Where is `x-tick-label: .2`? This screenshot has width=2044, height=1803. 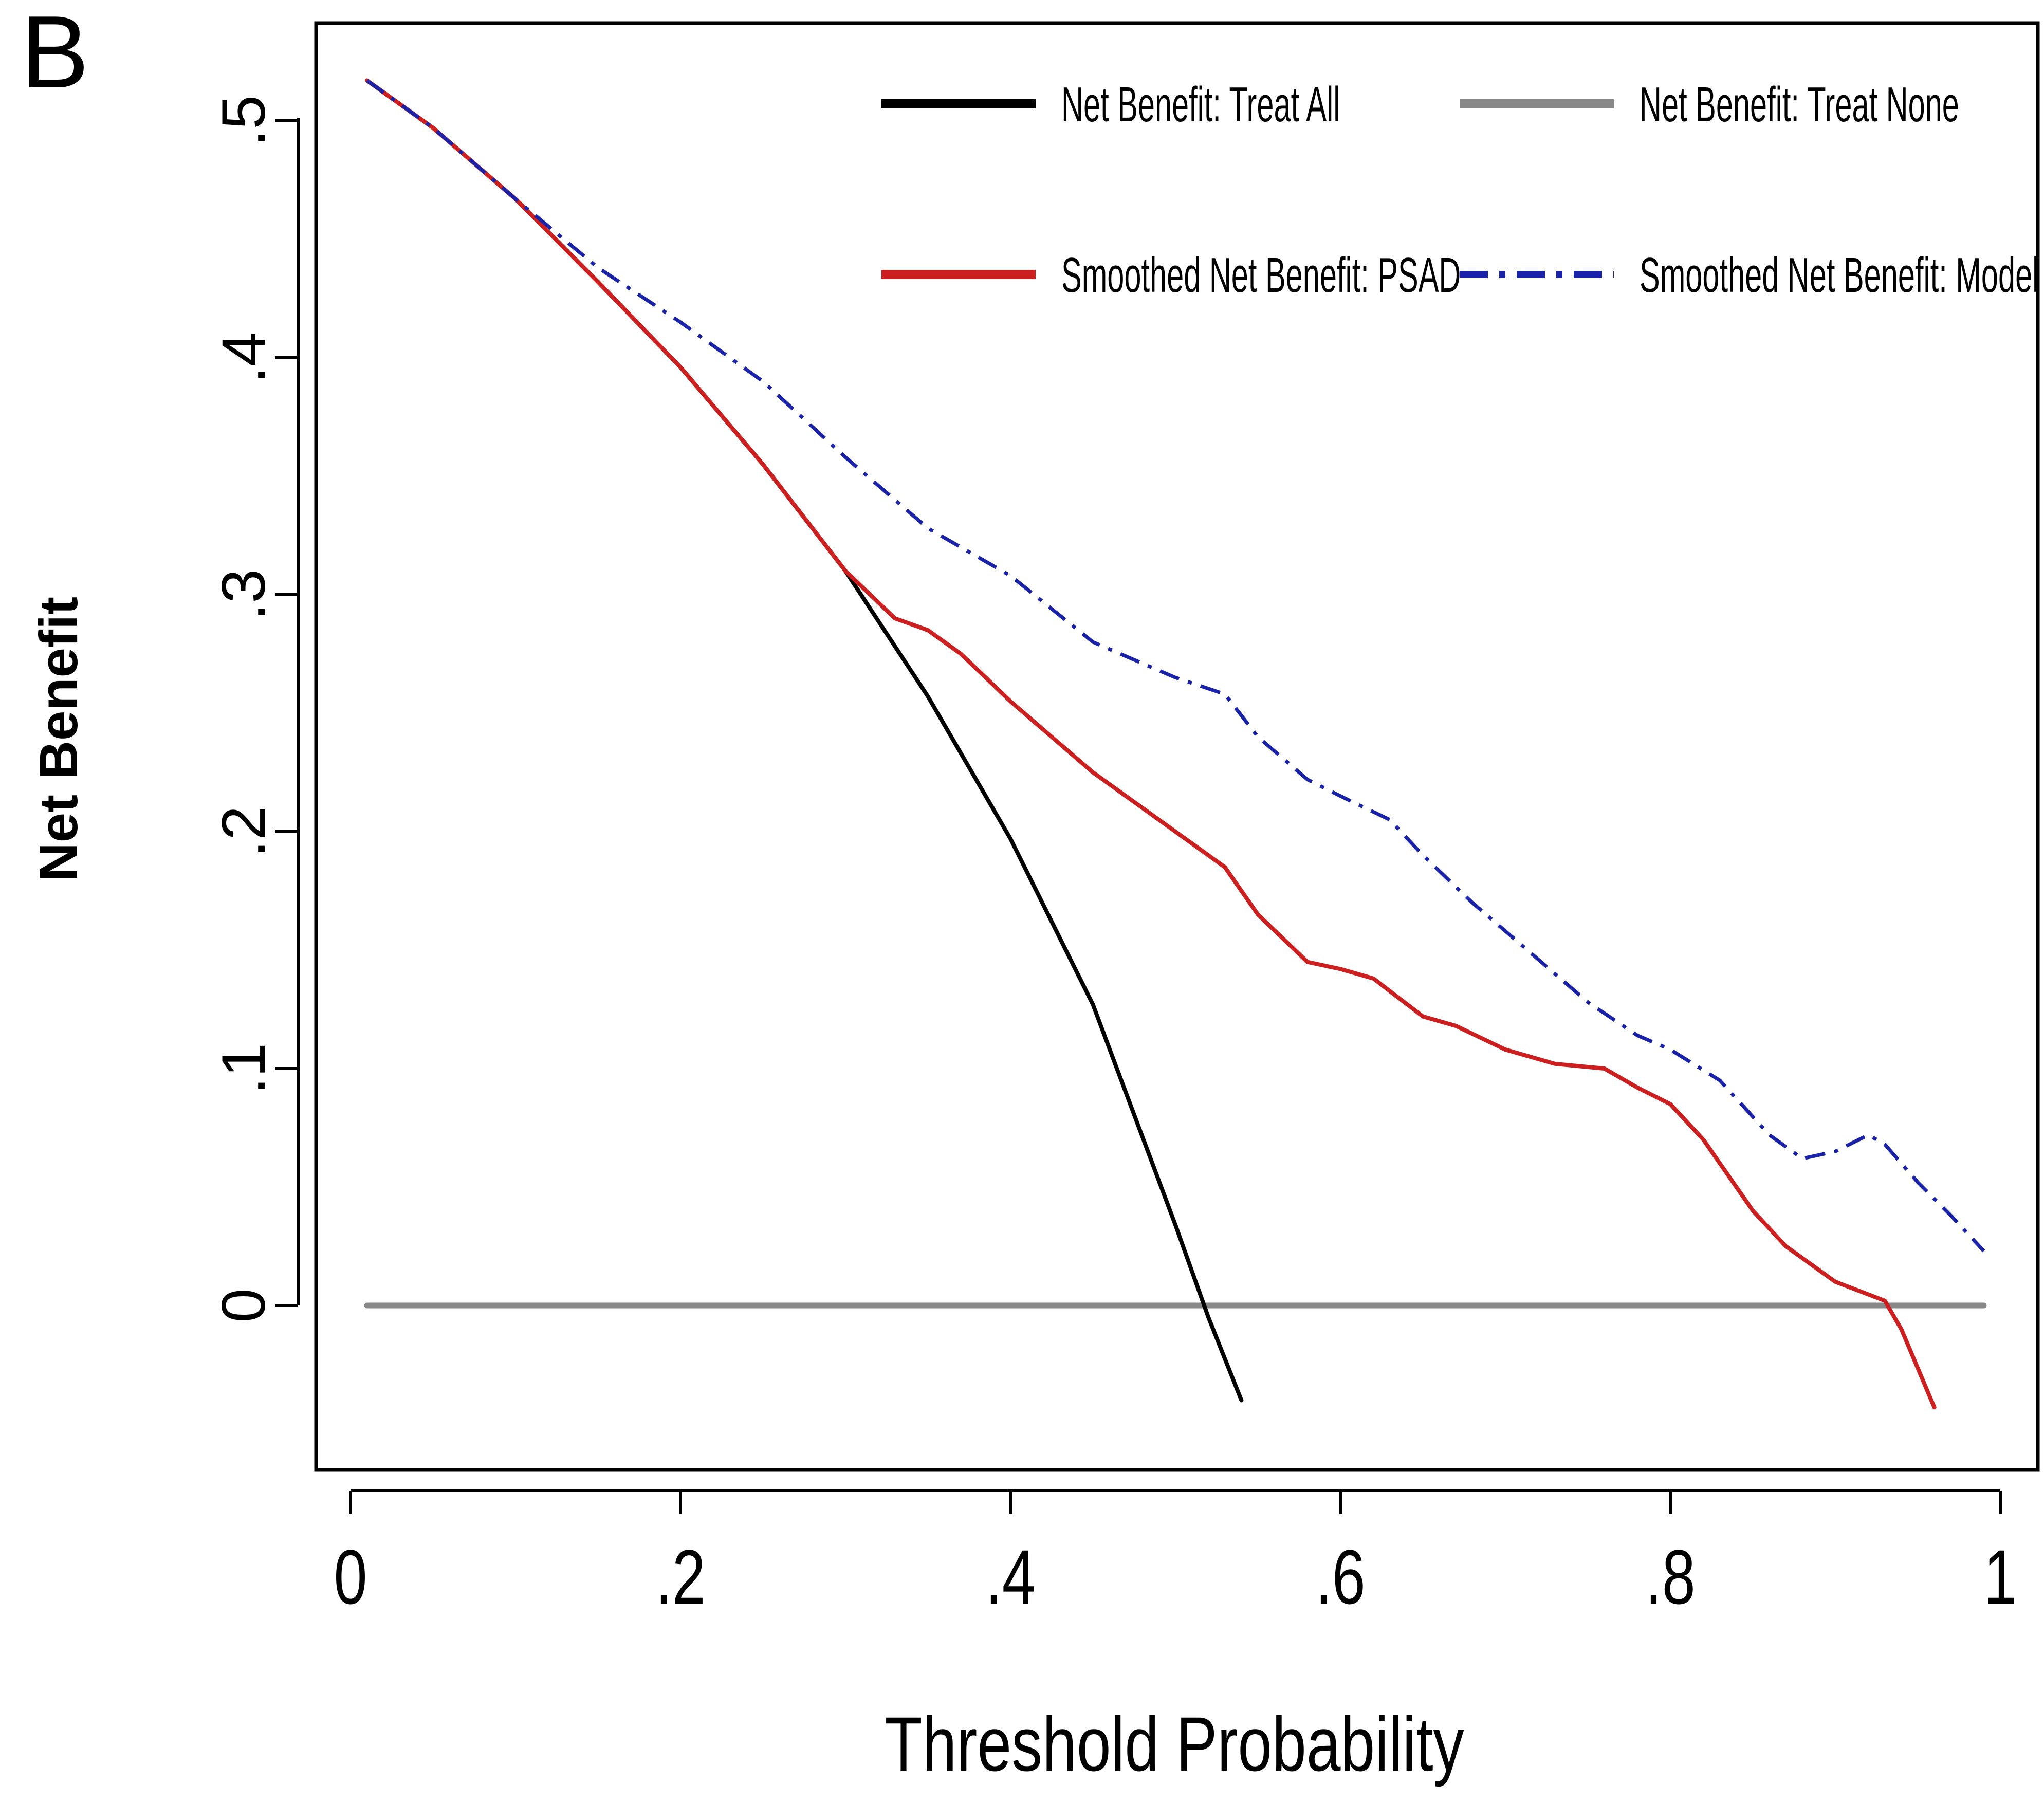 x-tick-label: .2 is located at coordinates (680, 1577).